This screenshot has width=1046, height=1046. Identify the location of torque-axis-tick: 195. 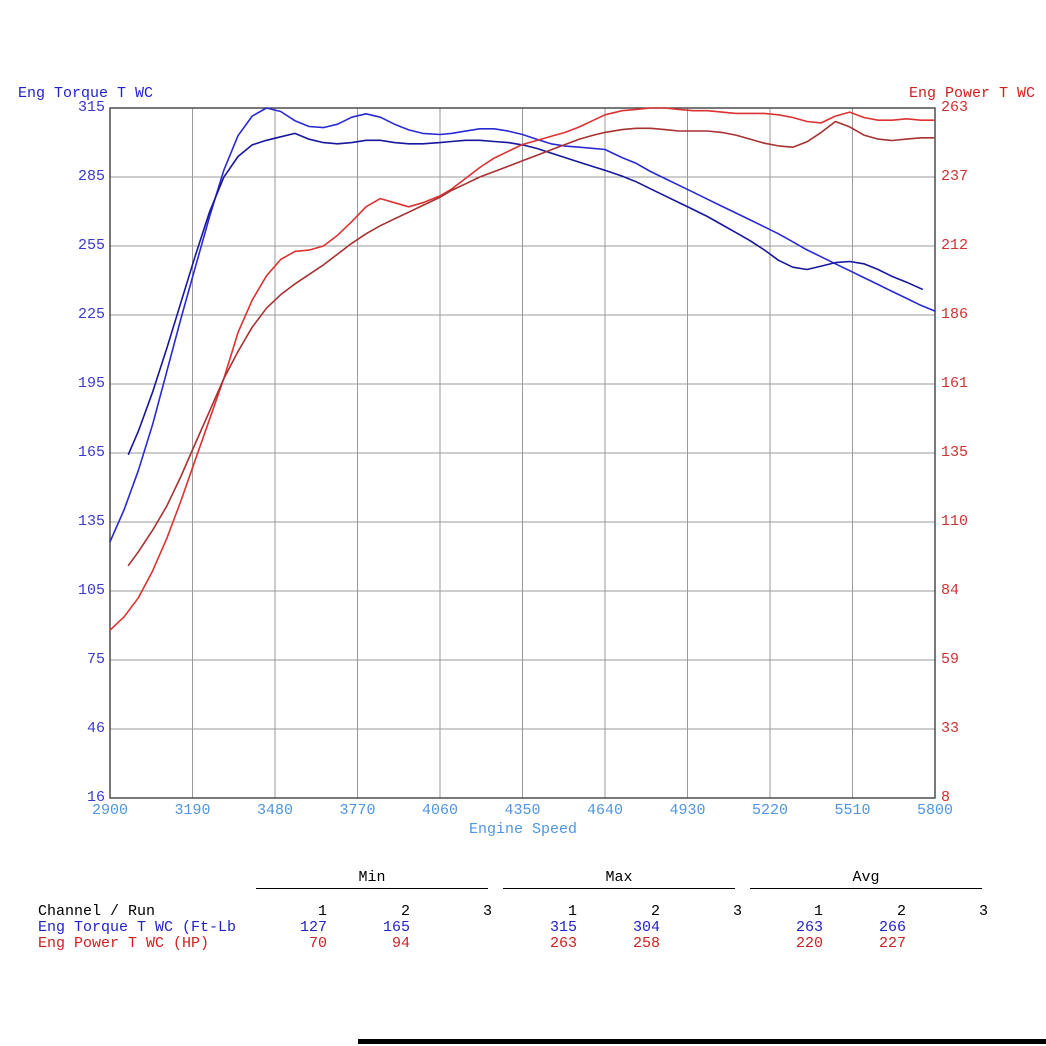
(91, 383).